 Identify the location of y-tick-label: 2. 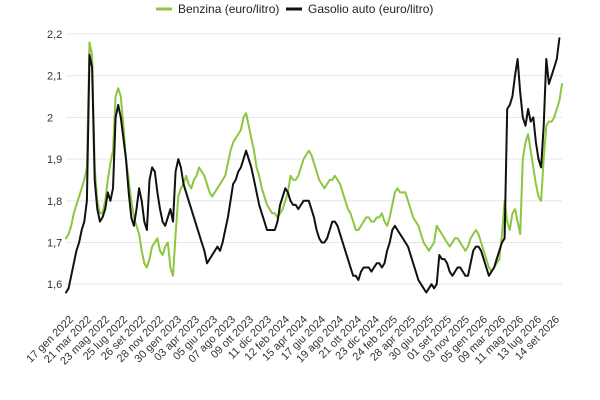
(50, 118).